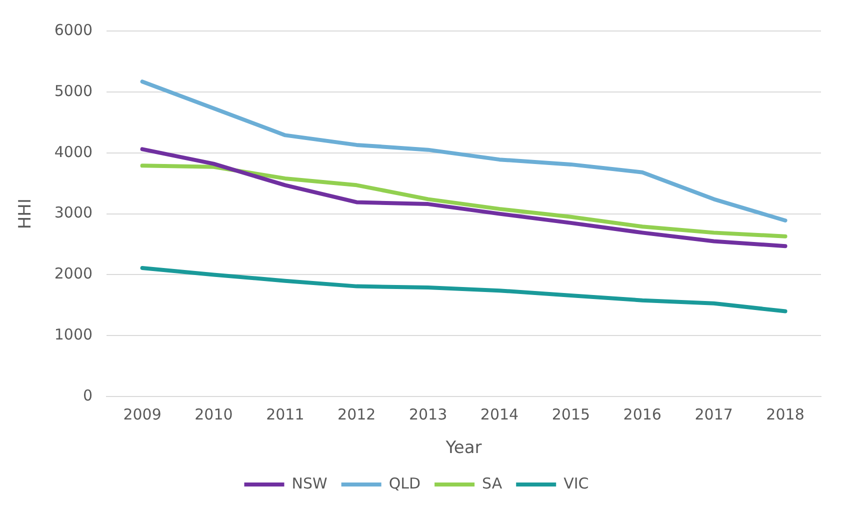  I want to click on y-tick-label: 5000, so click(73, 91).